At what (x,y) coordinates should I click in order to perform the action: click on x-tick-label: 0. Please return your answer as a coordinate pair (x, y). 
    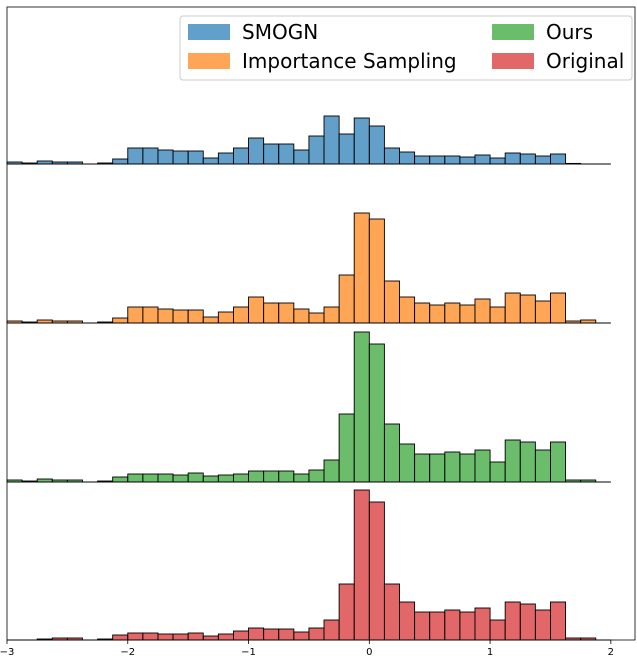
    Looking at the image, I should click on (369, 652).